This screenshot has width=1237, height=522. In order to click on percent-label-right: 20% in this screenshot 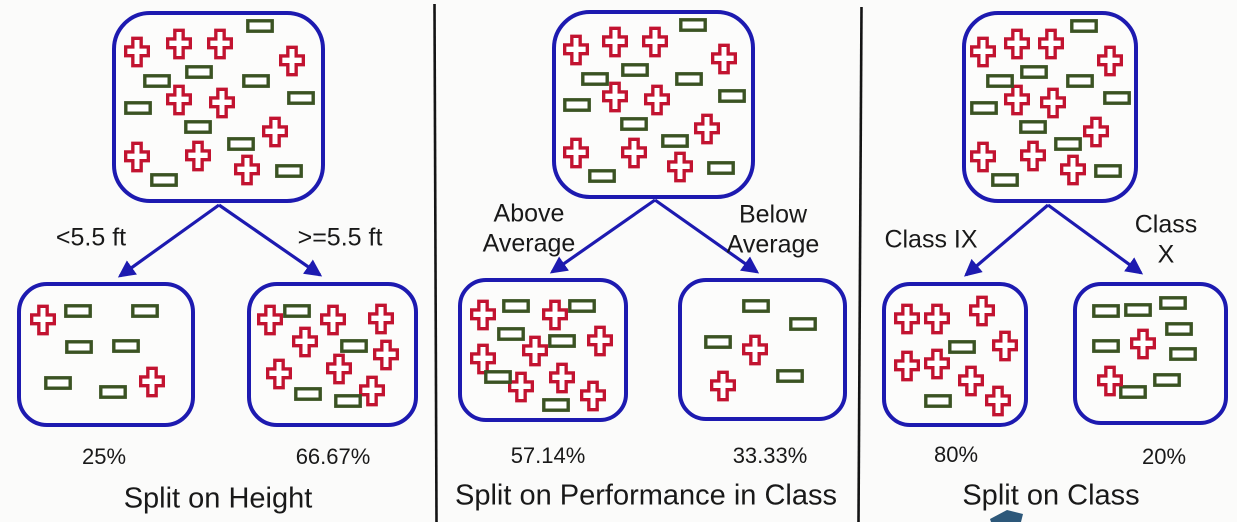, I will do `click(1164, 456)`.